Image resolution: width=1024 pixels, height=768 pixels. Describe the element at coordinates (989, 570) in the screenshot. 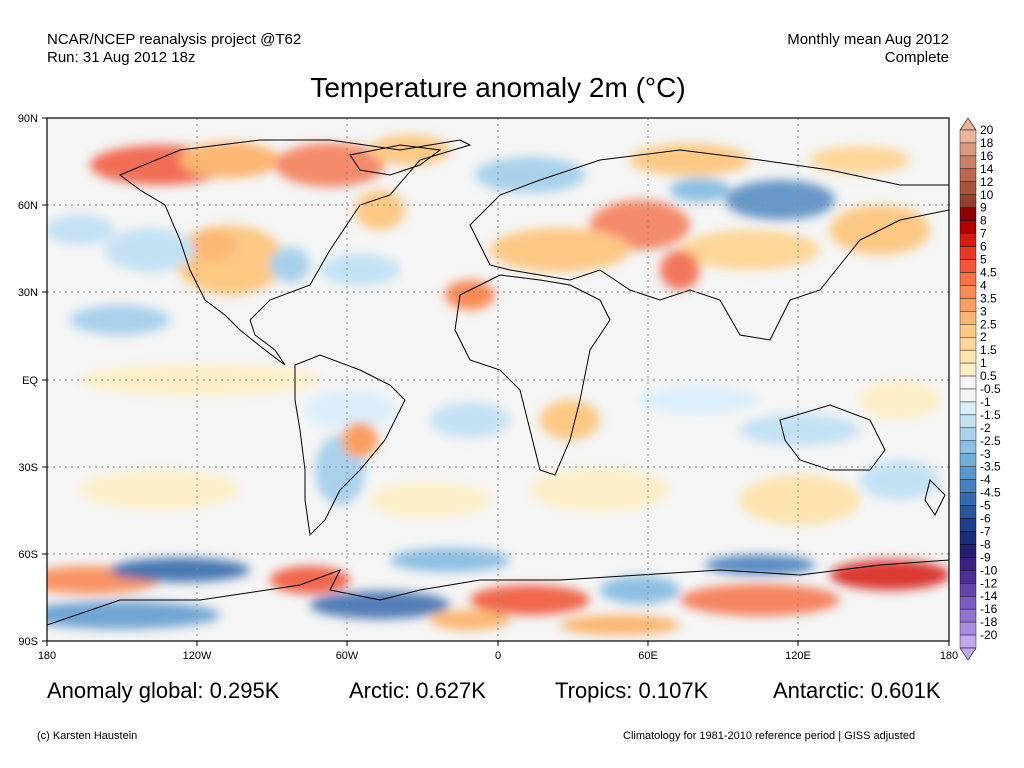

I see `colorbar-label: -10` at that location.